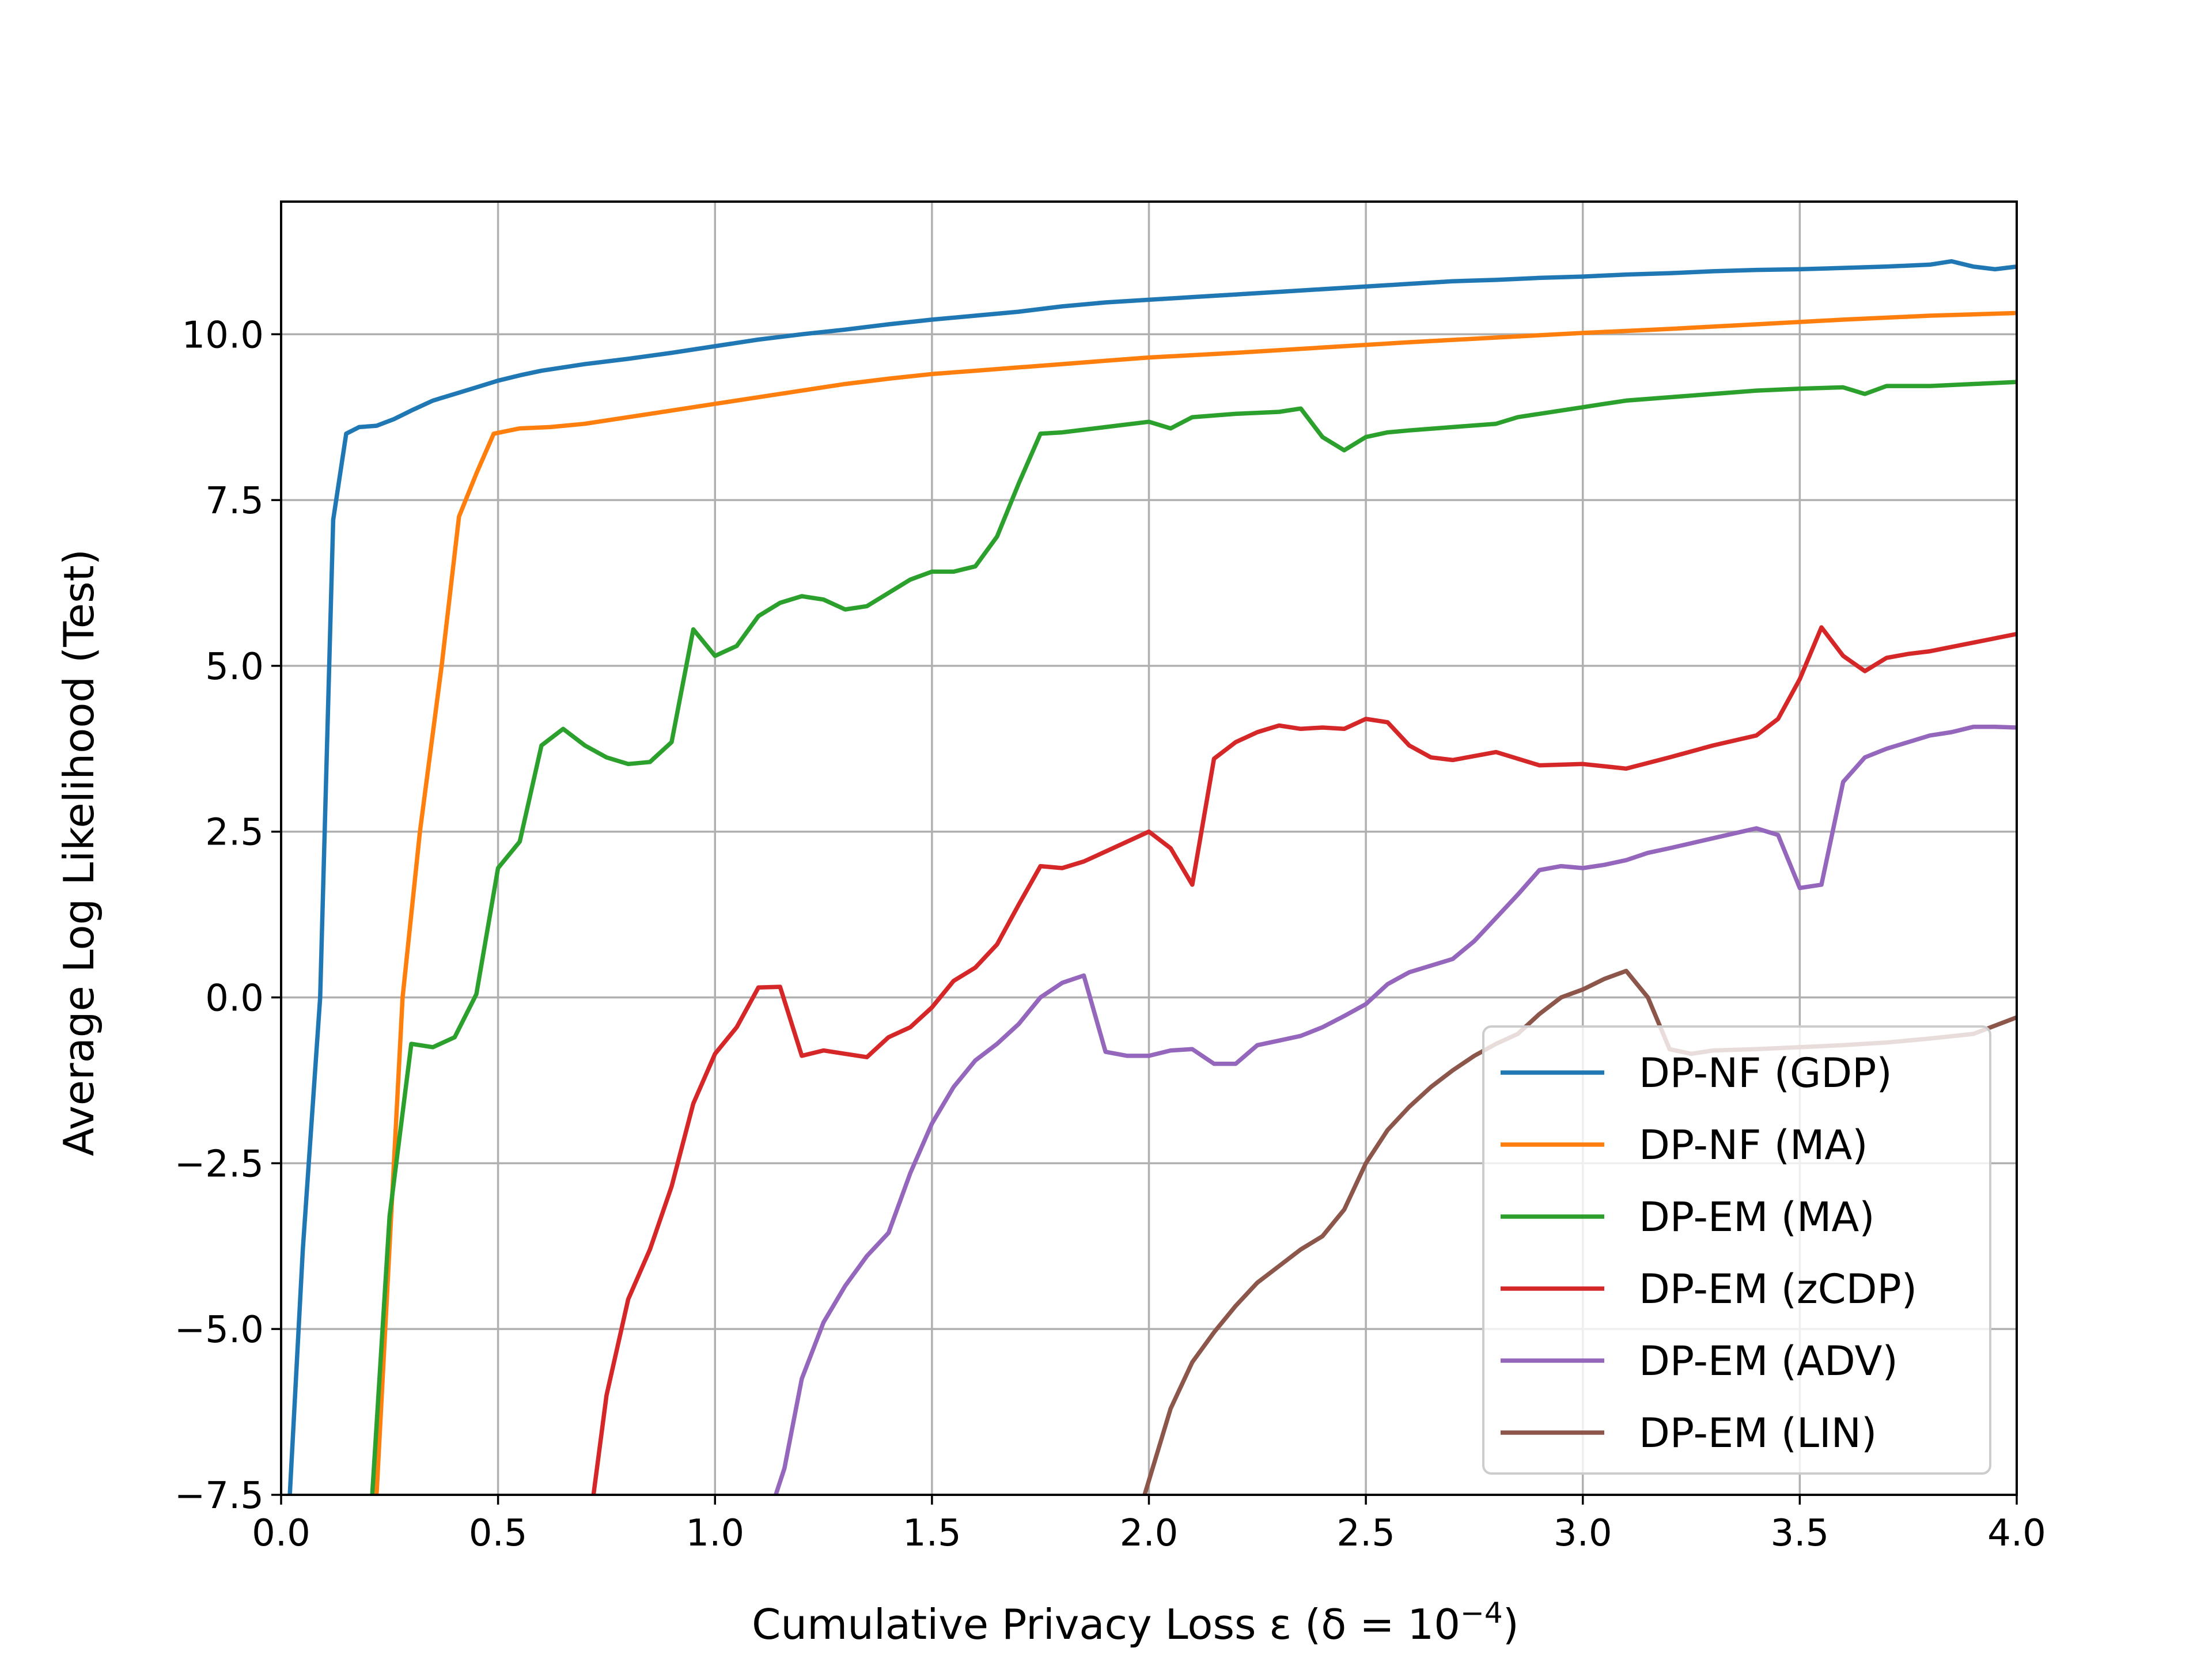  What do you see at coordinates (1583, 1533) in the screenshot?
I see `x-tick-label: 3.0` at bounding box center [1583, 1533].